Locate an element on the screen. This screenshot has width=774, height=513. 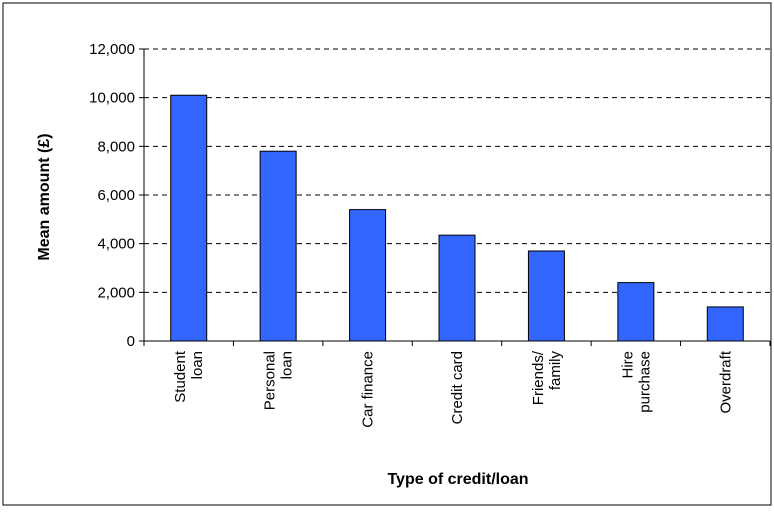
x-category-label-2: Car finance is located at coordinates (368, 389).